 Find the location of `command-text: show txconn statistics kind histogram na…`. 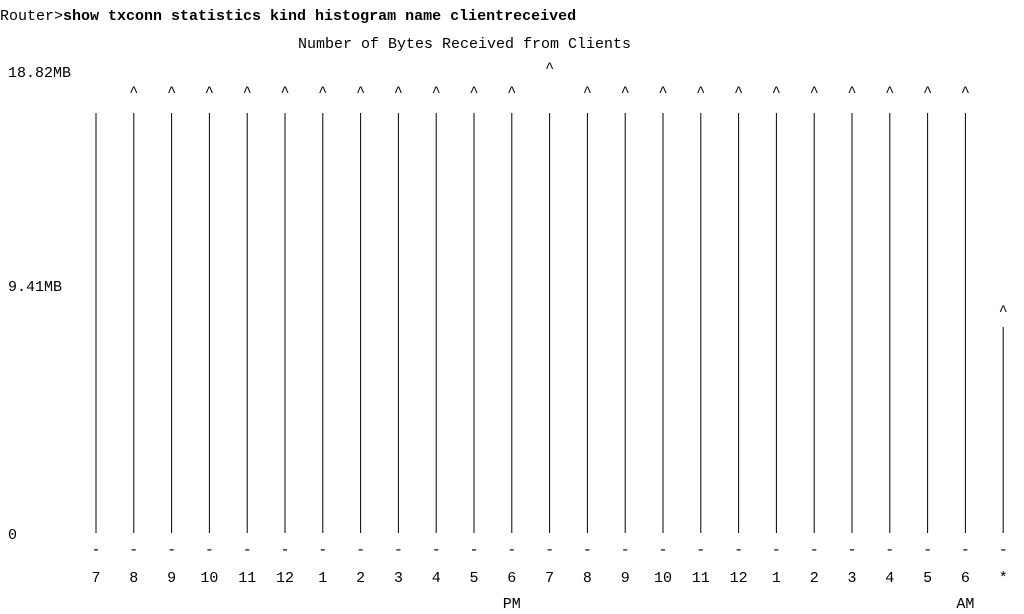

command-text: show txconn statistics kind histogram na… is located at coordinates (320, 16).